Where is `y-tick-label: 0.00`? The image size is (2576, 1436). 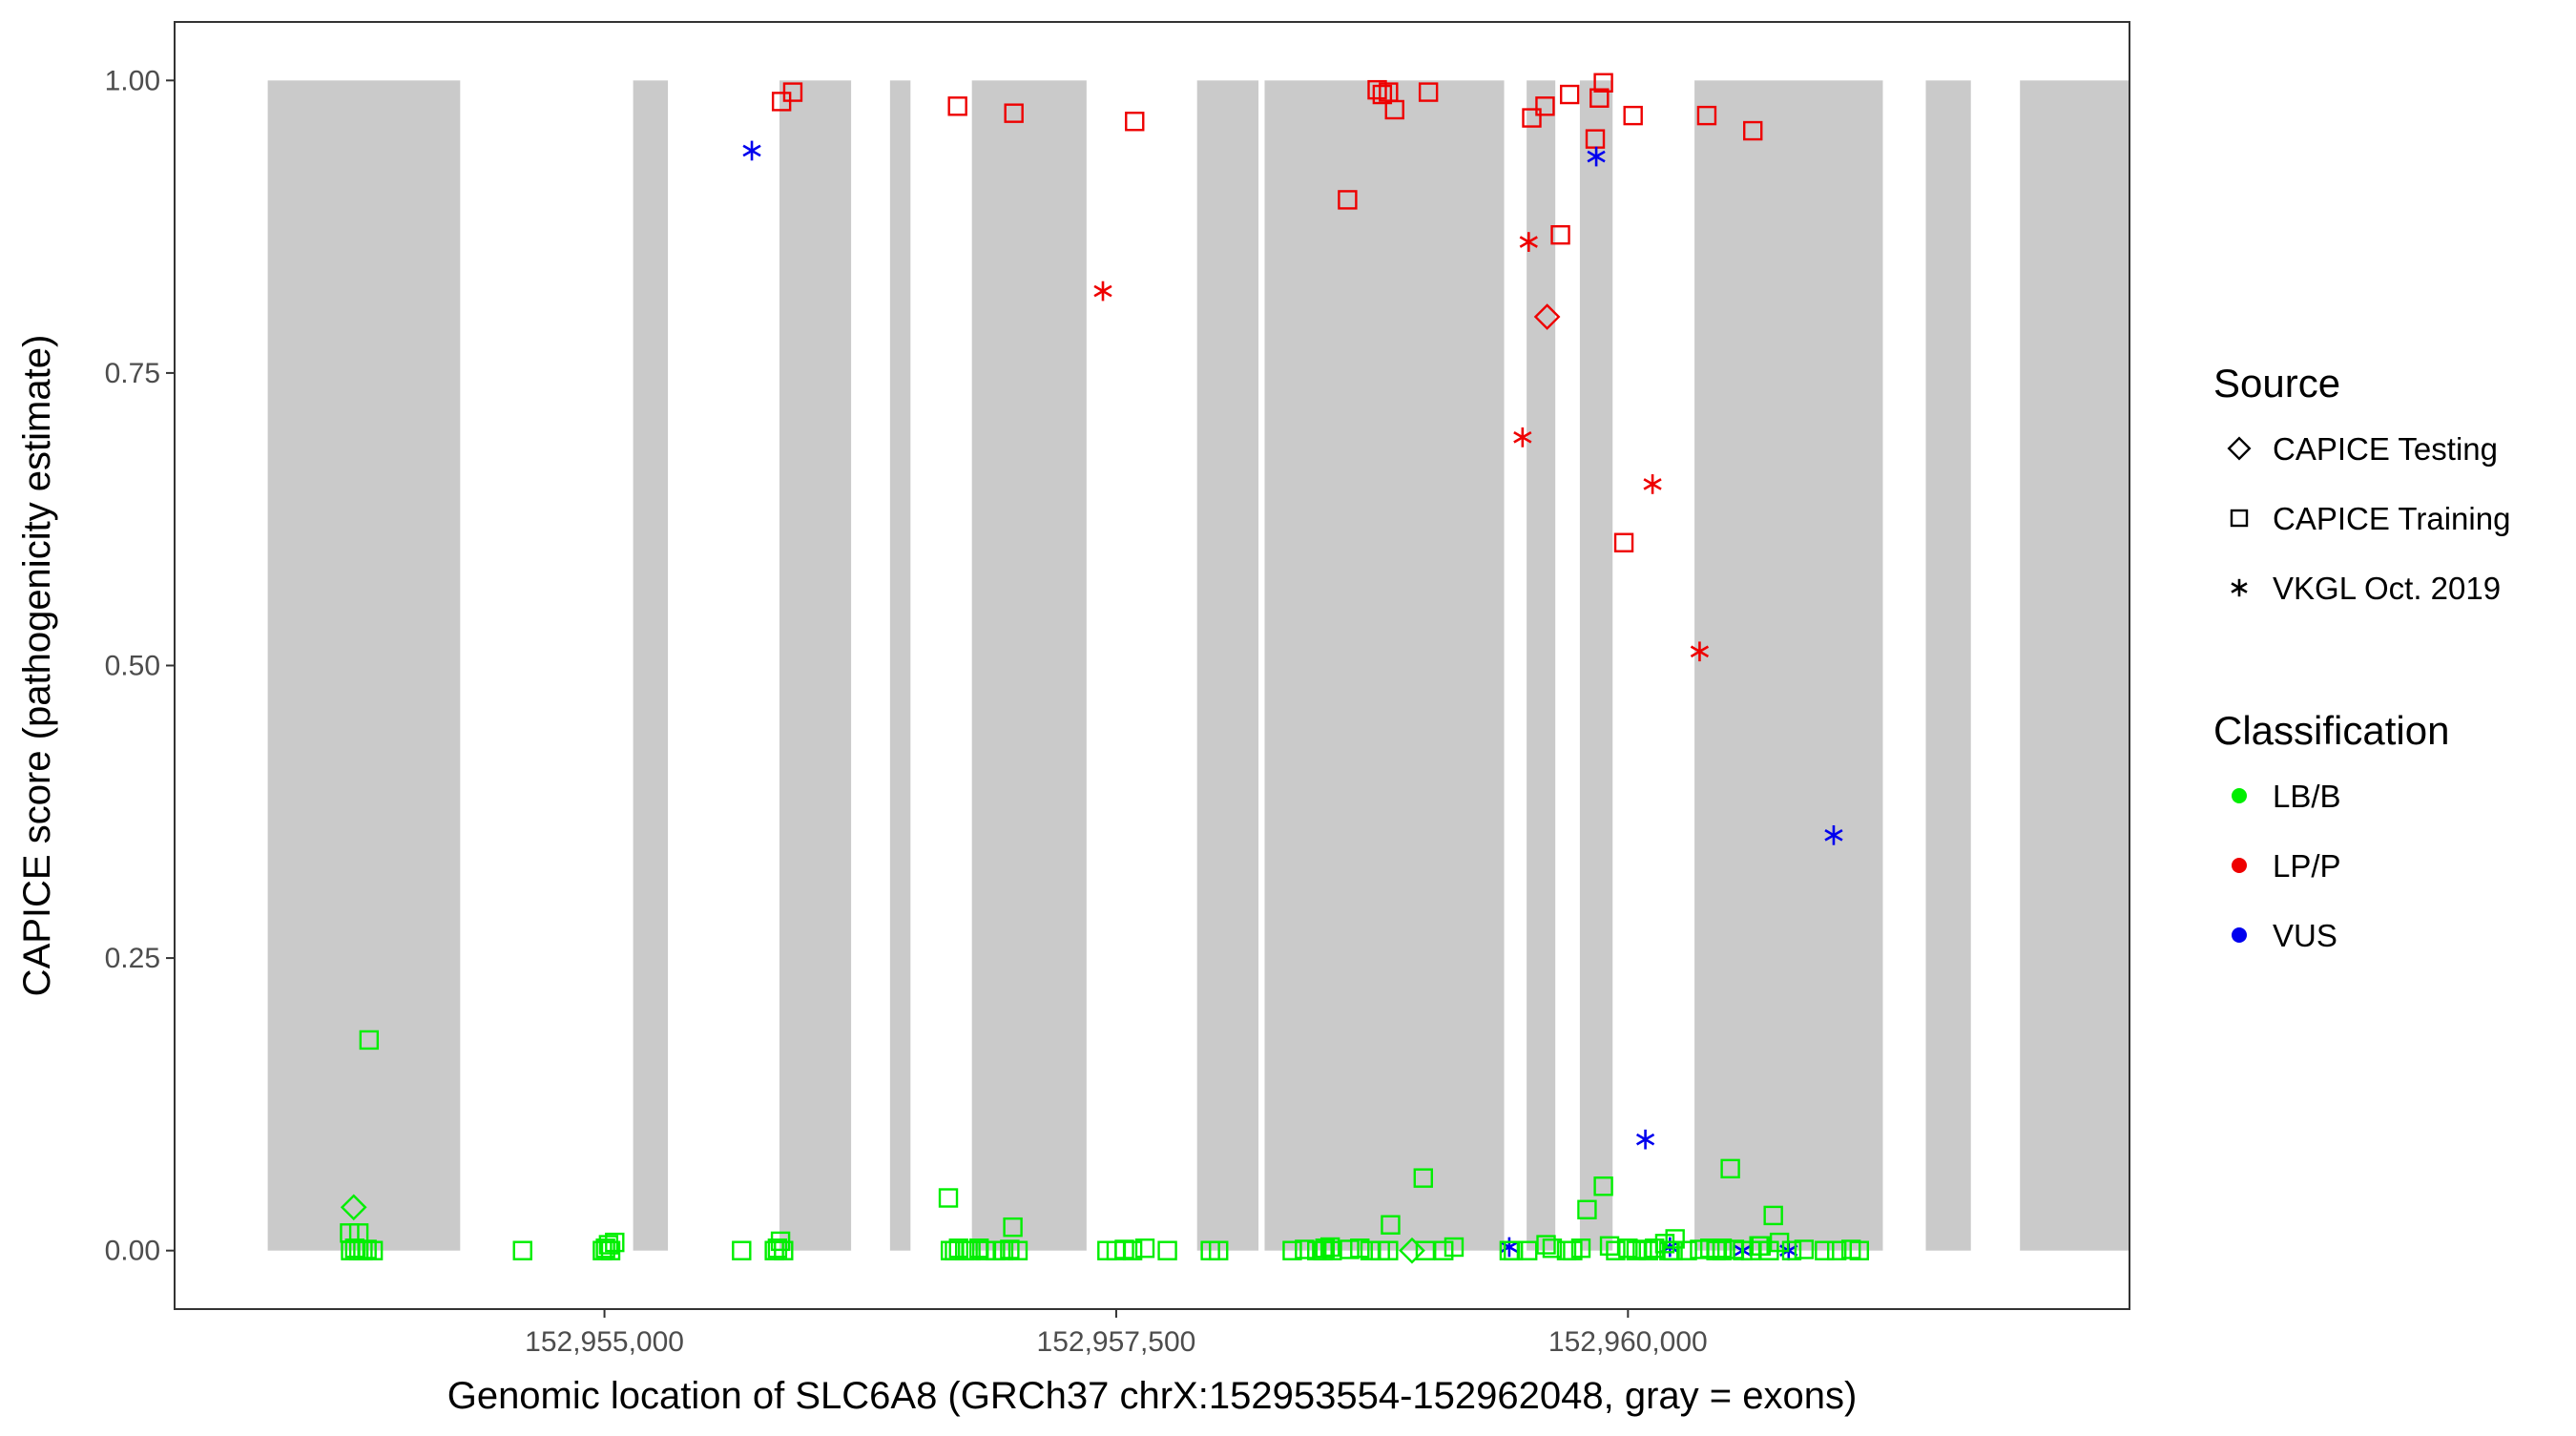 y-tick-label: 0.00 is located at coordinates (132, 1251).